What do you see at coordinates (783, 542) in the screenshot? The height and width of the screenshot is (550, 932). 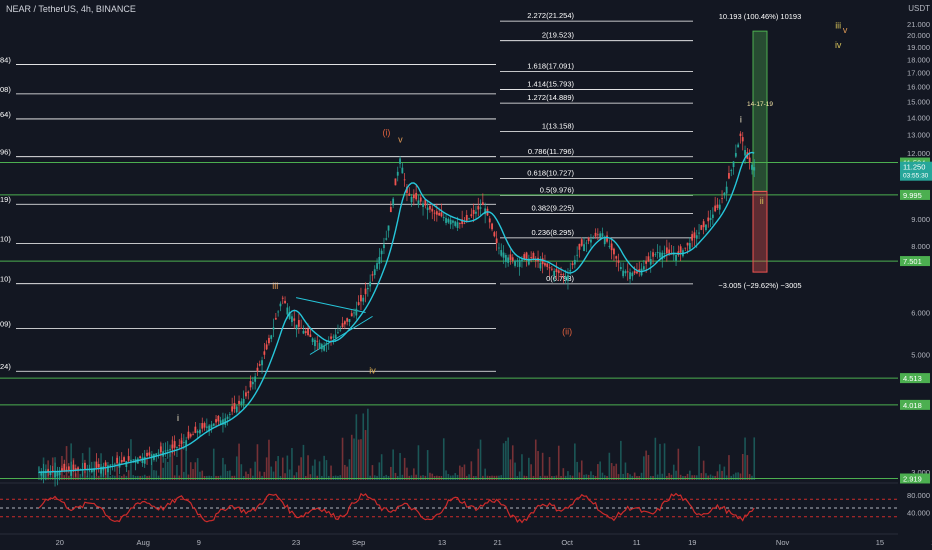 I see `time-axis-tick: Nov` at bounding box center [783, 542].